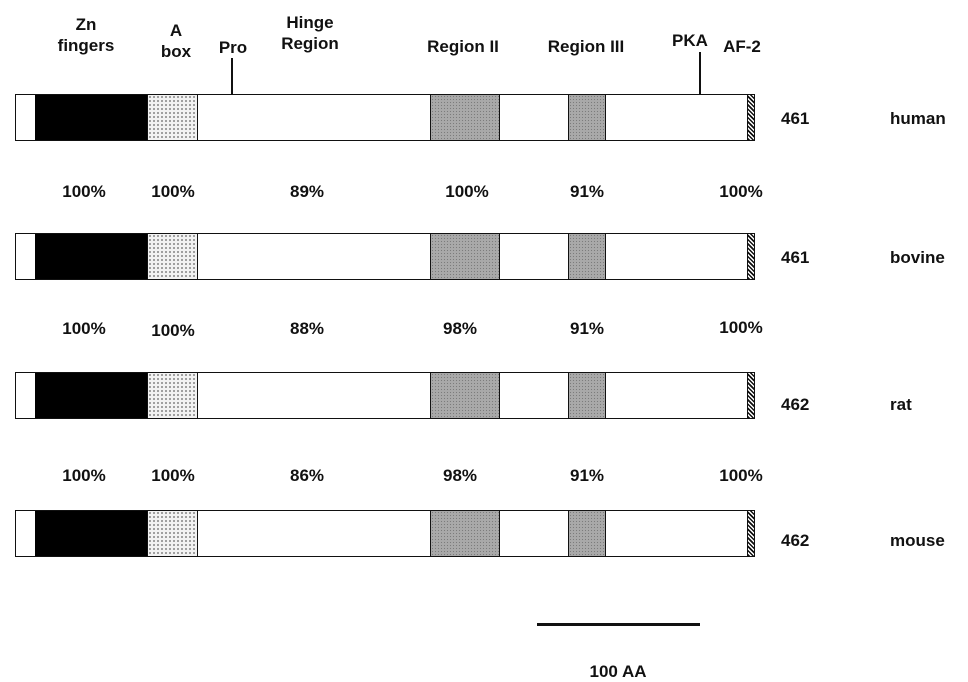  What do you see at coordinates (385, 117) in the screenshot?
I see `protein-bar-human` at bounding box center [385, 117].